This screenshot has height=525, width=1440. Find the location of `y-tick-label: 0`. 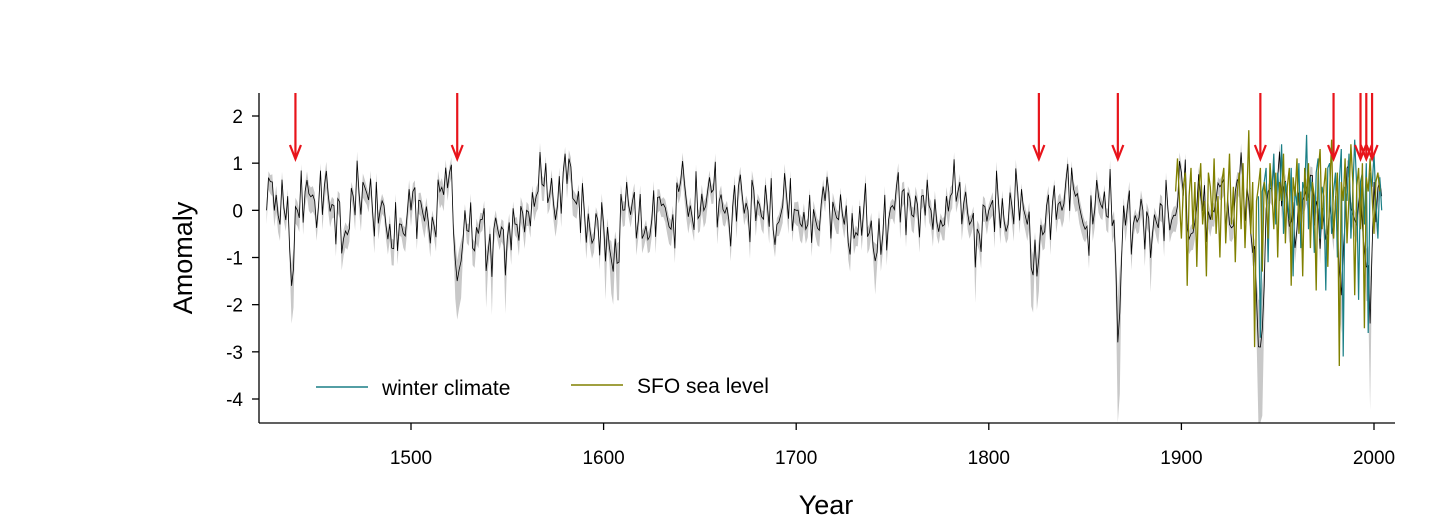

y-tick-label: 0 is located at coordinates (237, 211).